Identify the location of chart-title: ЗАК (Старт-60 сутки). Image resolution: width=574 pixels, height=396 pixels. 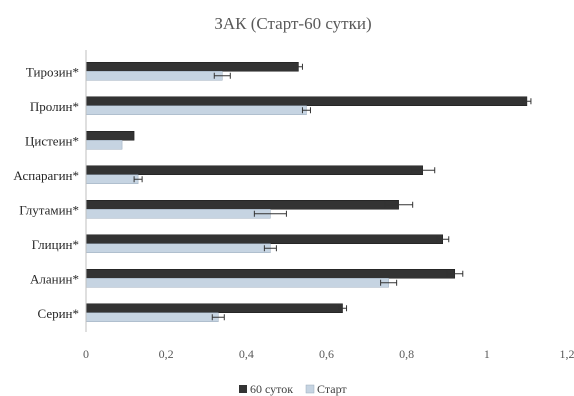
(292, 23).